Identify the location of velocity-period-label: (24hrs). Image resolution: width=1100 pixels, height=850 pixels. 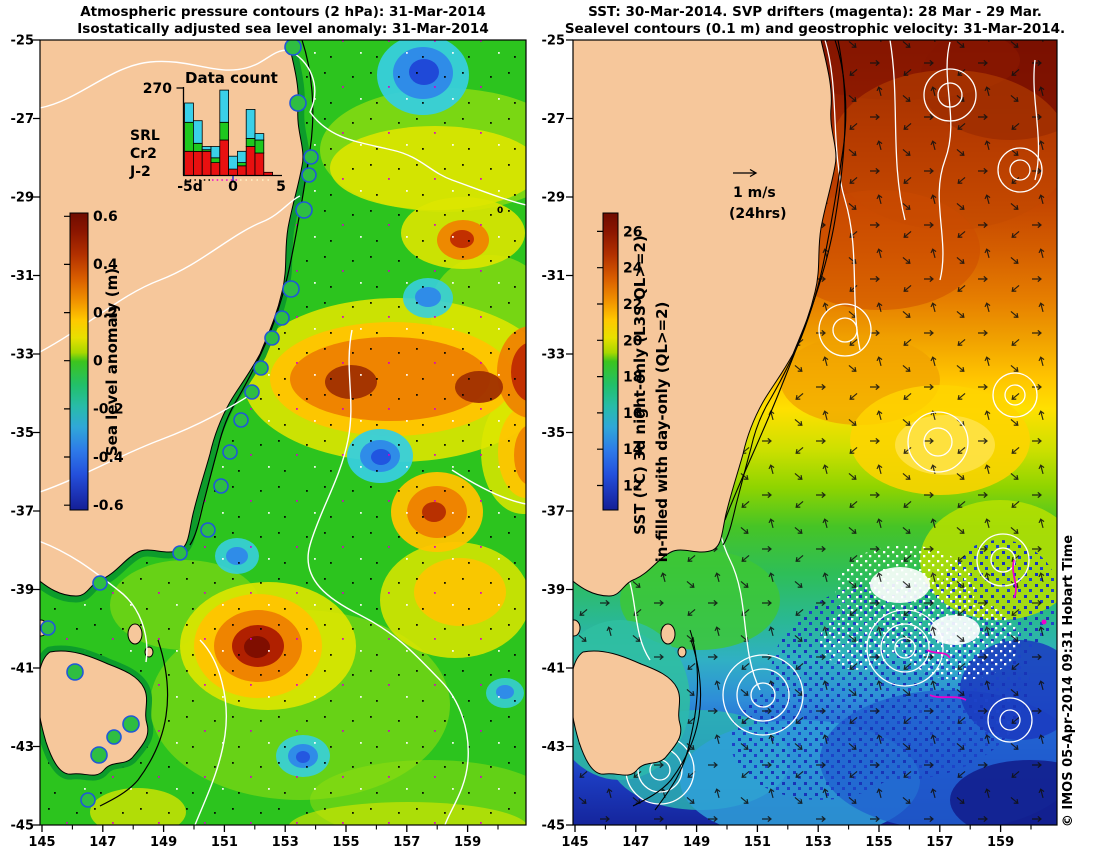
(757, 214).